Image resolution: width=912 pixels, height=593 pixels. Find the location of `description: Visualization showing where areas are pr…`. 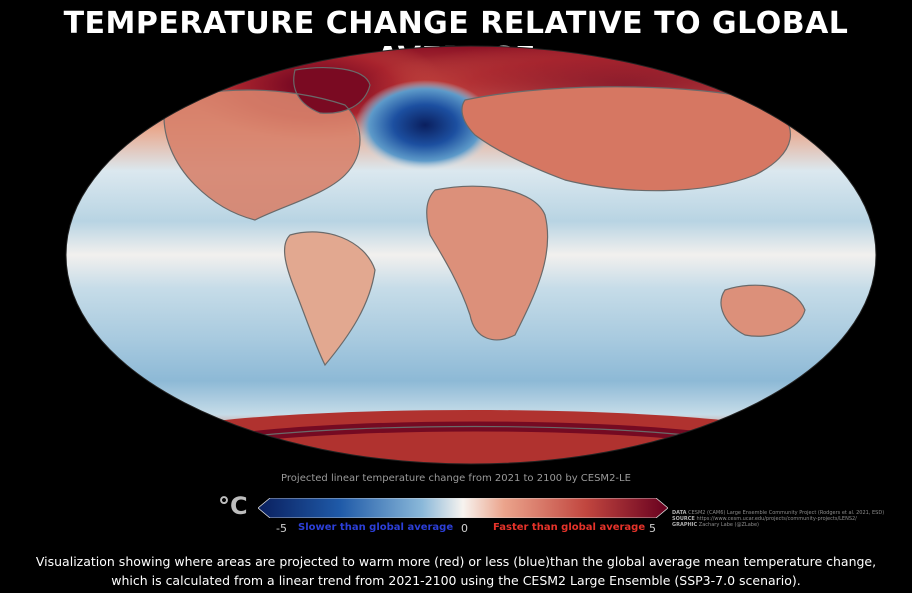

description: Visualization showing where areas are pr… is located at coordinates (456, 571).